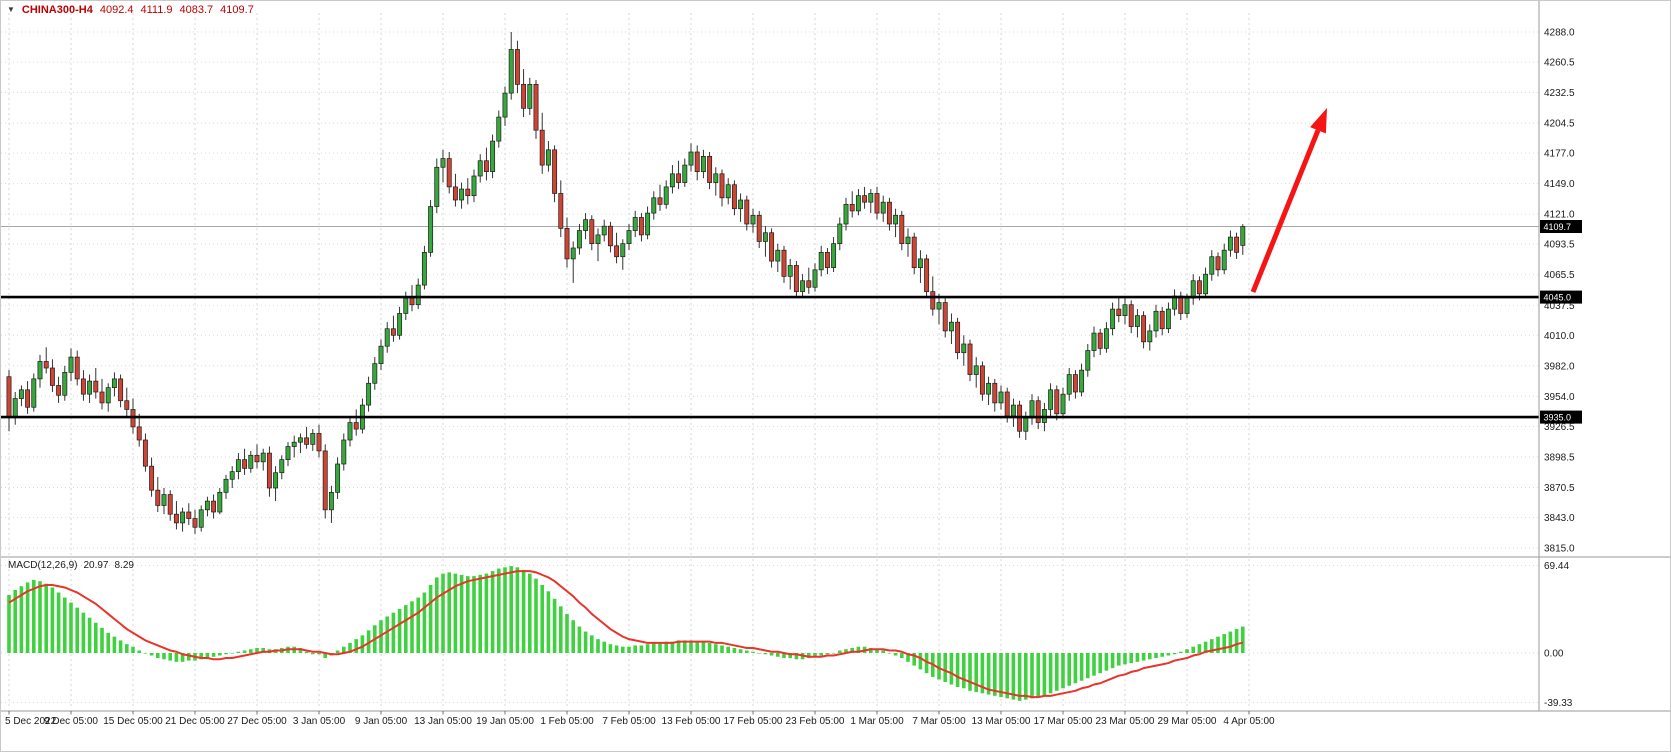  What do you see at coordinates (1559, 549) in the screenshot?
I see `svg-text: 3815.0` at bounding box center [1559, 549].